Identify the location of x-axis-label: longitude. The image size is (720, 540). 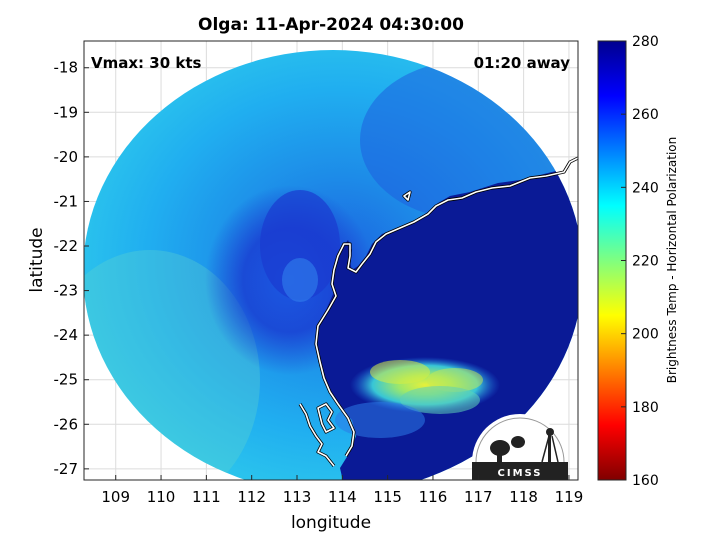
(331, 523).